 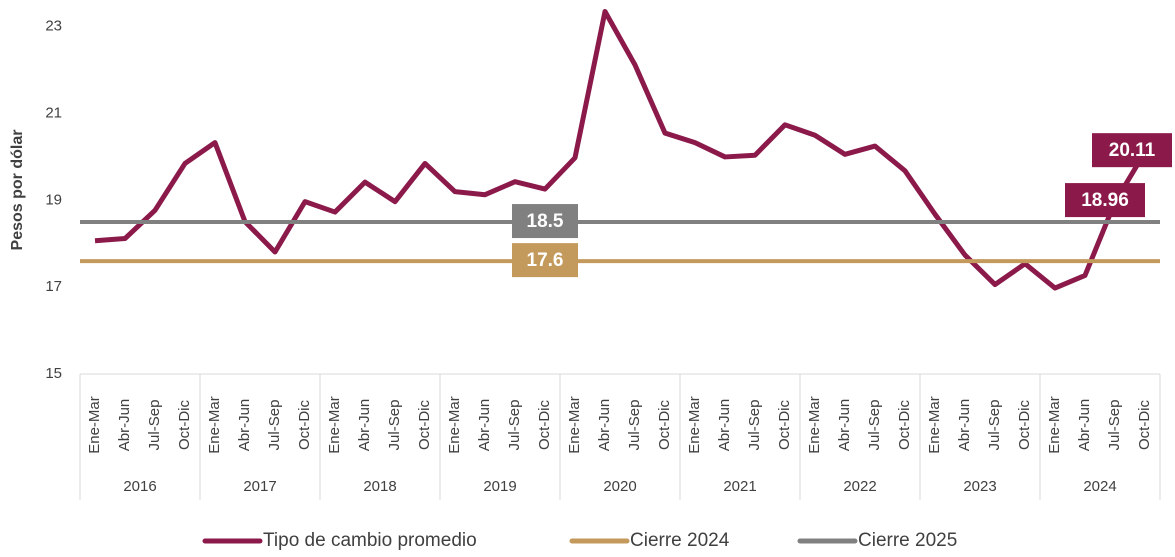 I want to click on y-axis-label: Pesos por dólar, so click(x=17, y=190).